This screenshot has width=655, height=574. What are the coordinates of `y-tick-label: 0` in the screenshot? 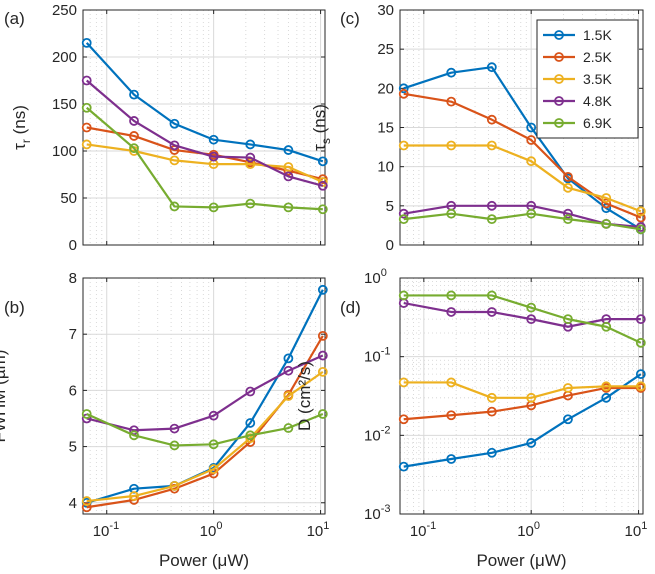 It's located at (73, 245).